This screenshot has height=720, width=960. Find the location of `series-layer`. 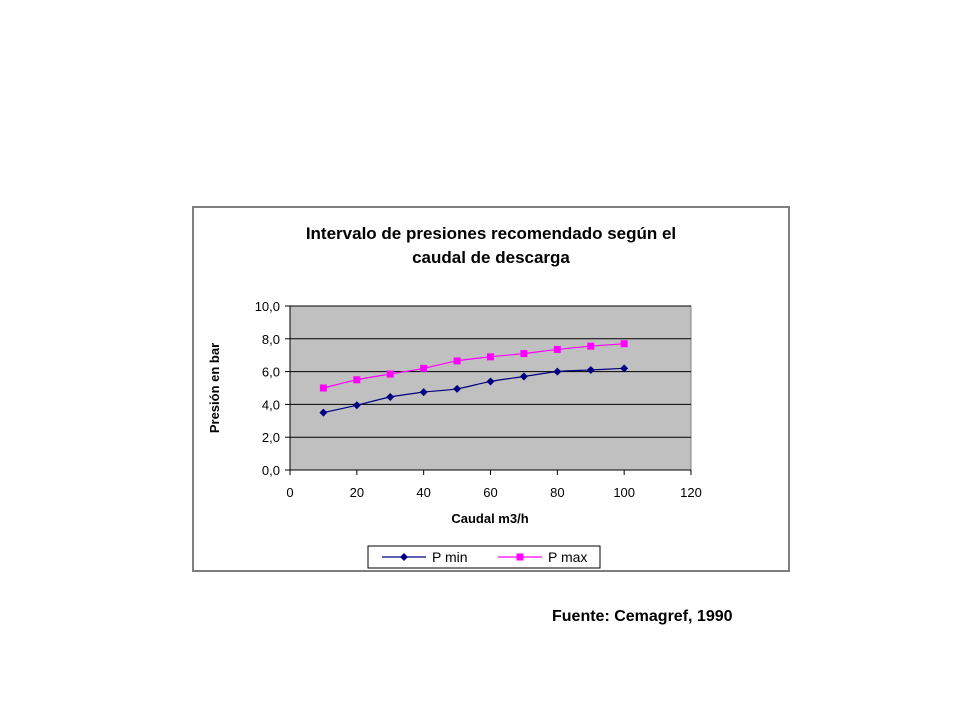

series-layer is located at coordinates (474, 378).